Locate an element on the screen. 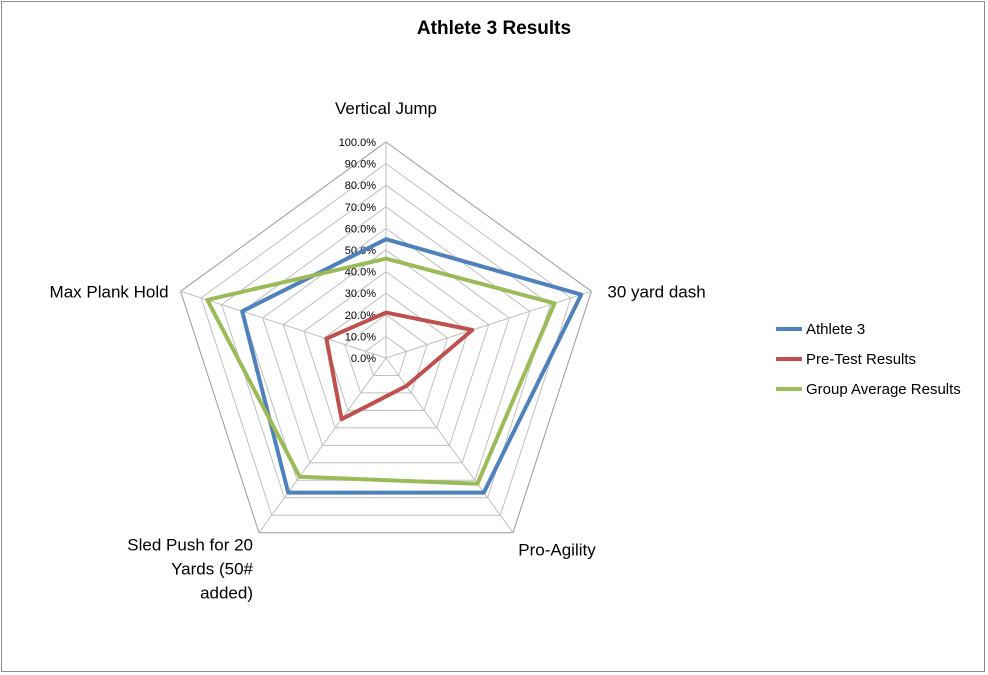 The width and height of the screenshot is (988, 675). radial-tick-label: 40.0% is located at coordinates (360, 273).